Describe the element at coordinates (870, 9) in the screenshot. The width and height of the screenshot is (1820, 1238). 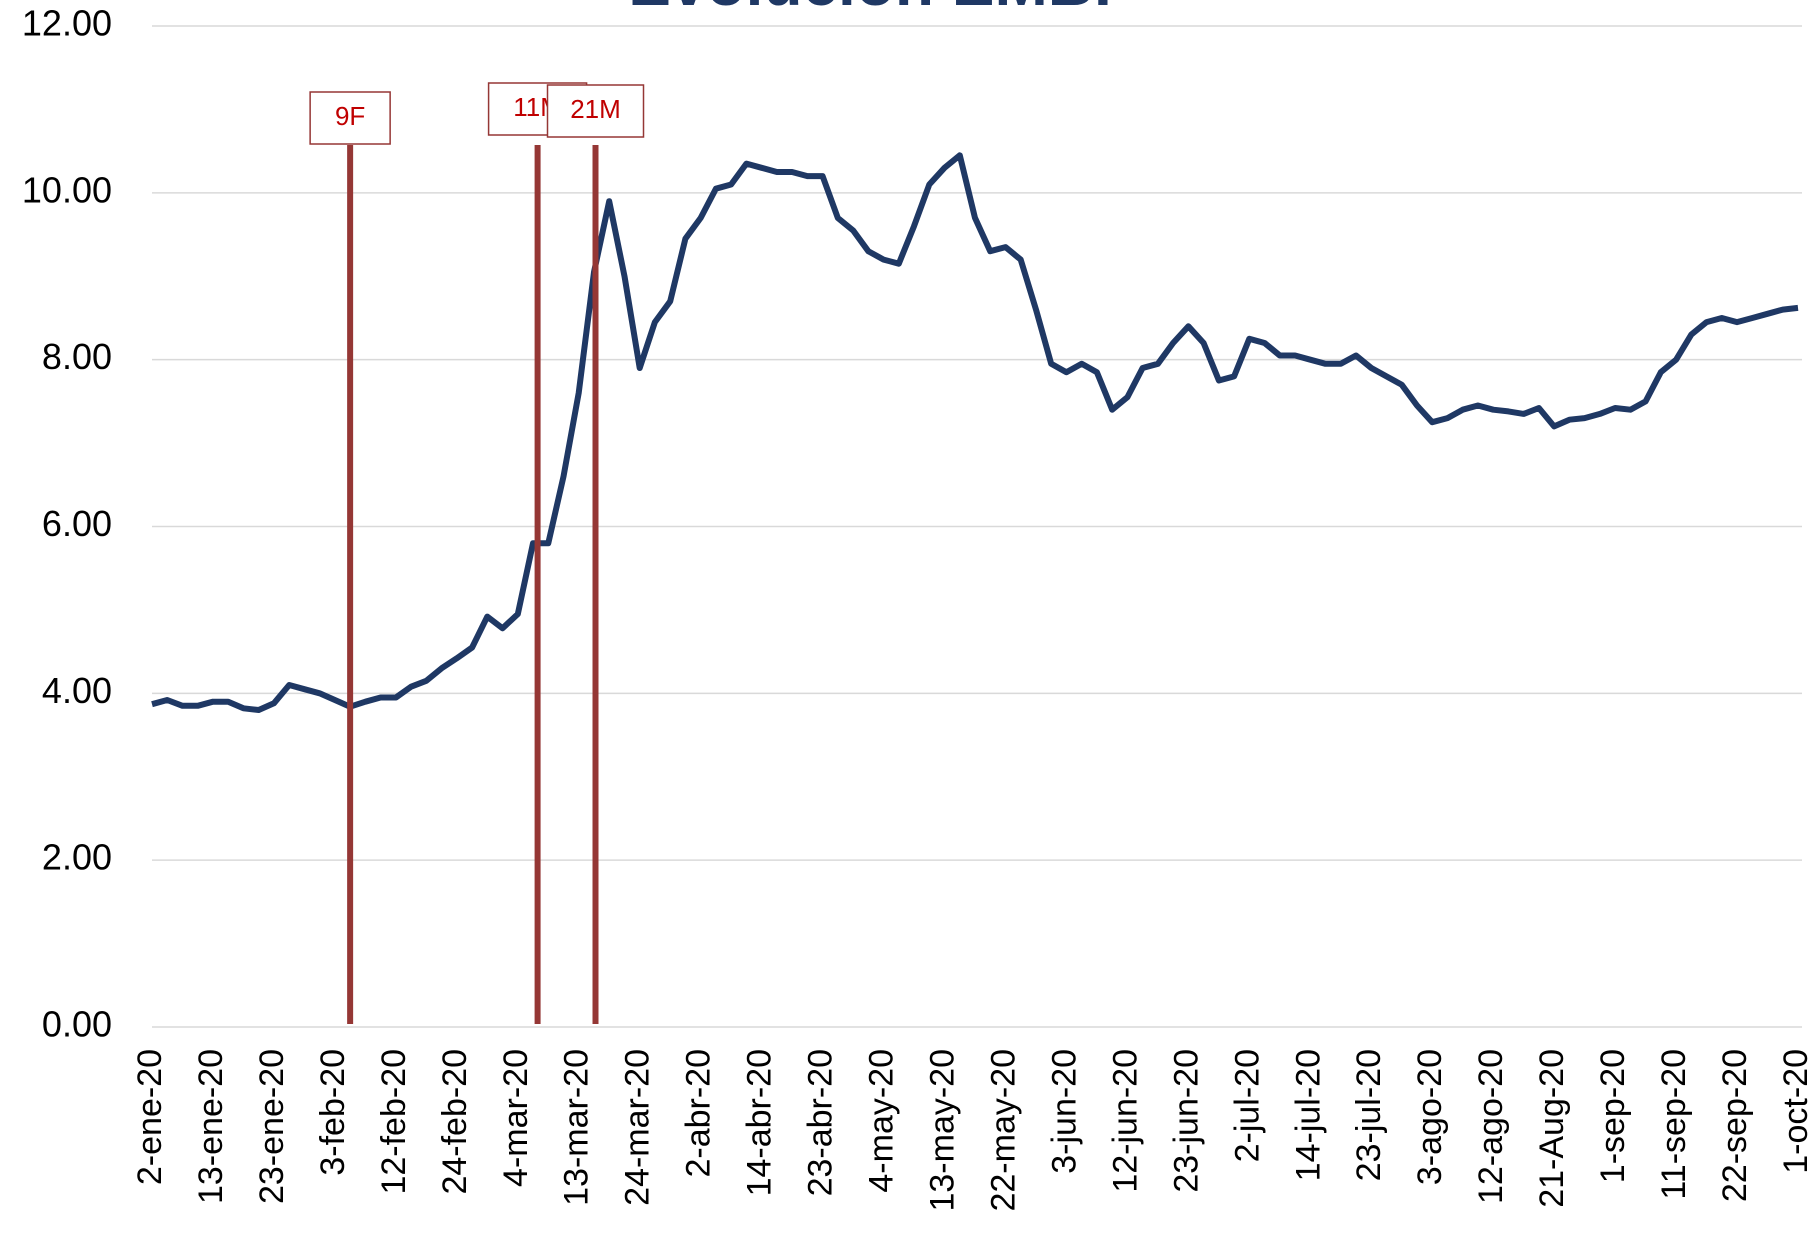
I see `chart-title: Evolución EMBI` at that location.